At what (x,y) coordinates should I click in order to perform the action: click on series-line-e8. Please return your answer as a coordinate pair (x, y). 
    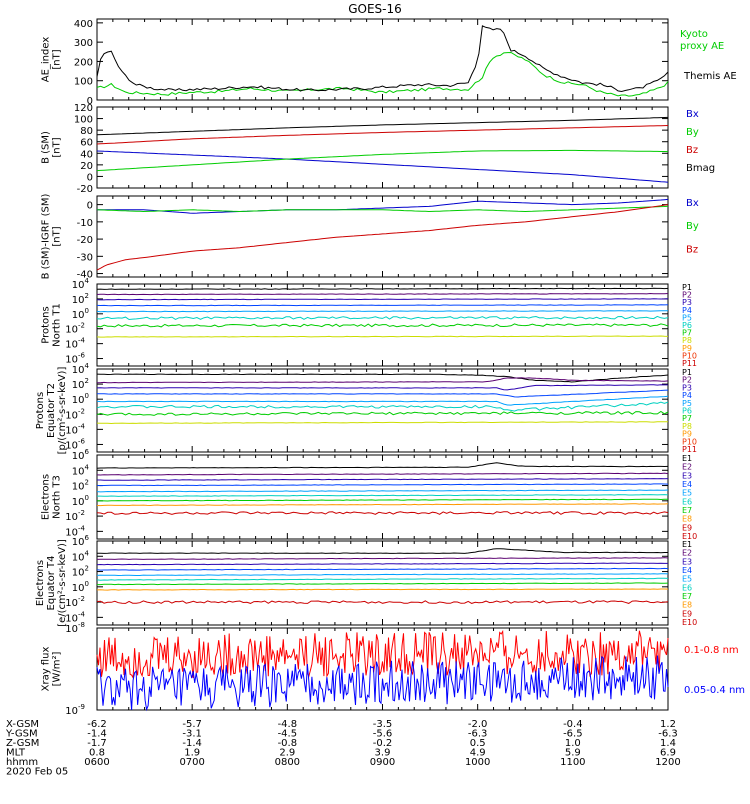
    Looking at the image, I should click on (382, 589).